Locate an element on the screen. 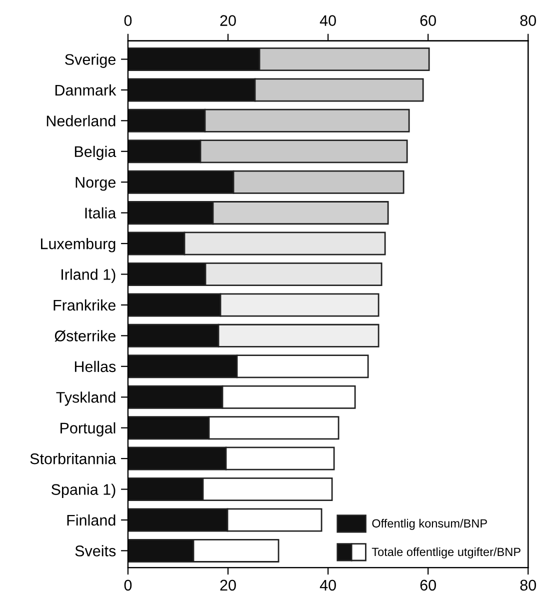 This screenshot has height=609, width=540. y-tick-label: Nederland is located at coordinates (81, 120).